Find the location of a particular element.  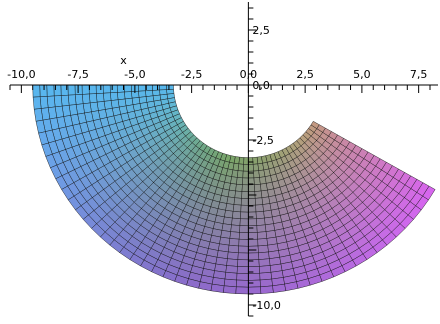

x-axis-ticks: -10,0 -7,5 -5,0 -2,5 0,0 2,5 5,0 7,5 is located at coordinates (219, 80).